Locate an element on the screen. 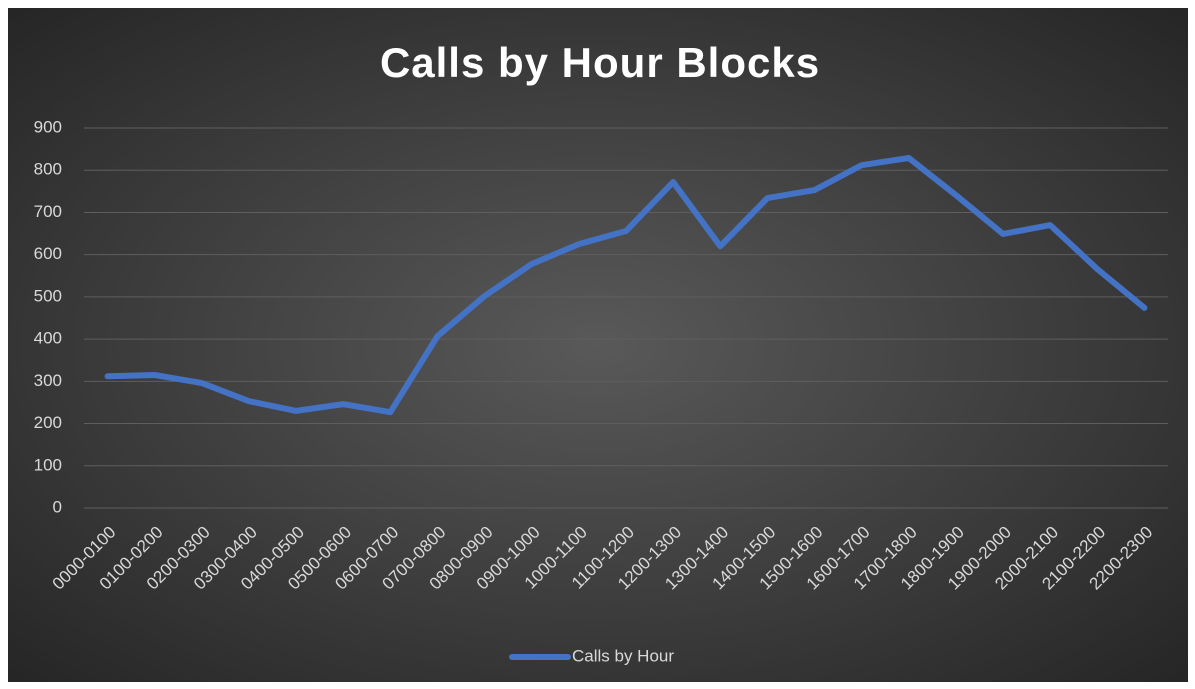 The width and height of the screenshot is (1195, 689). y-tick-label: 100 is located at coordinates (48, 464).